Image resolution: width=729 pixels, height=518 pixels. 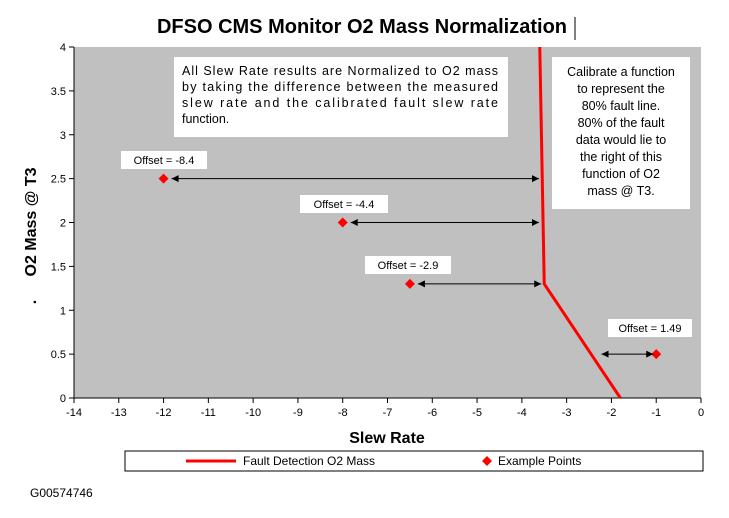 What do you see at coordinates (621, 157) in the screenshot?
I see `note-text-line: the right of this` at bounding box center [621, 157].